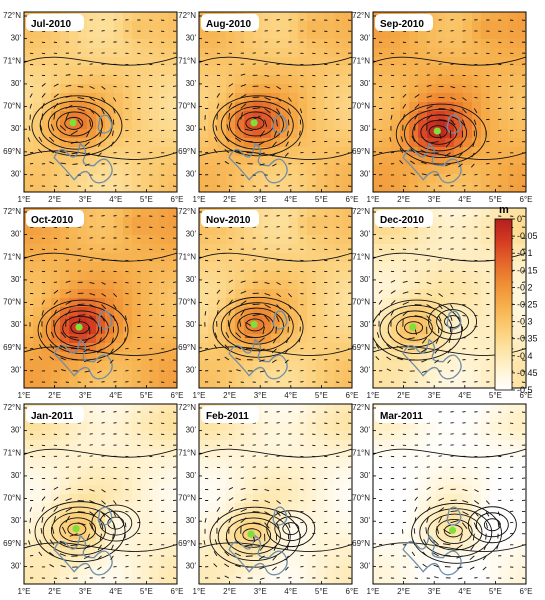 Image resolution: width=545 pixels, height=600 pixels. Describe the element at coordinates (24, 199) in the screenshot. I see `lon-label: 1°E` at that location.